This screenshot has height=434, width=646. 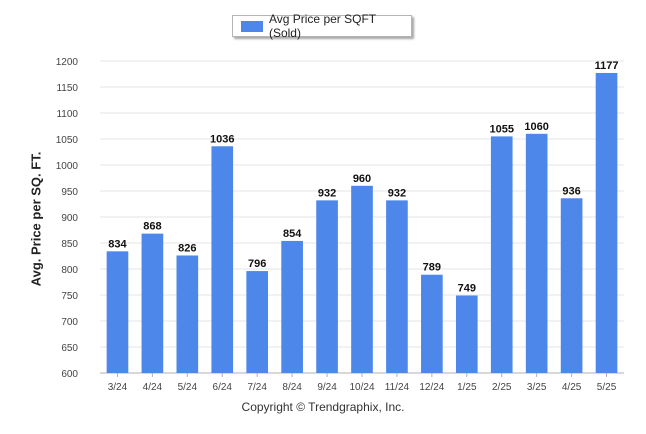 I want to click on data-label: 960, so click(x=362, y=179).